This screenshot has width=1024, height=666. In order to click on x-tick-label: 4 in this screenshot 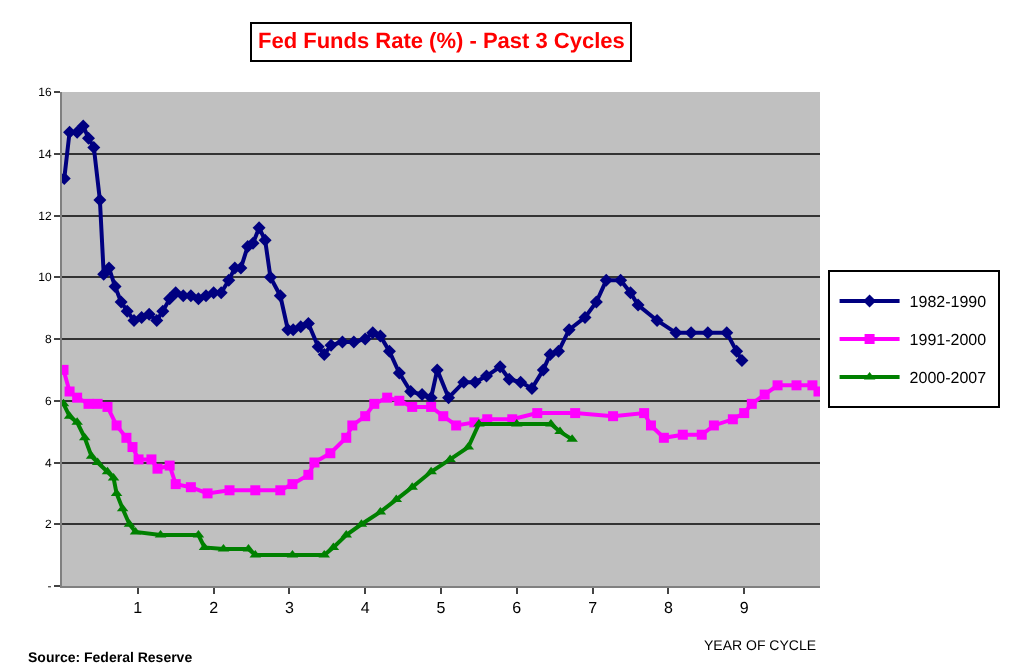, I will do `click(365, 608)`.